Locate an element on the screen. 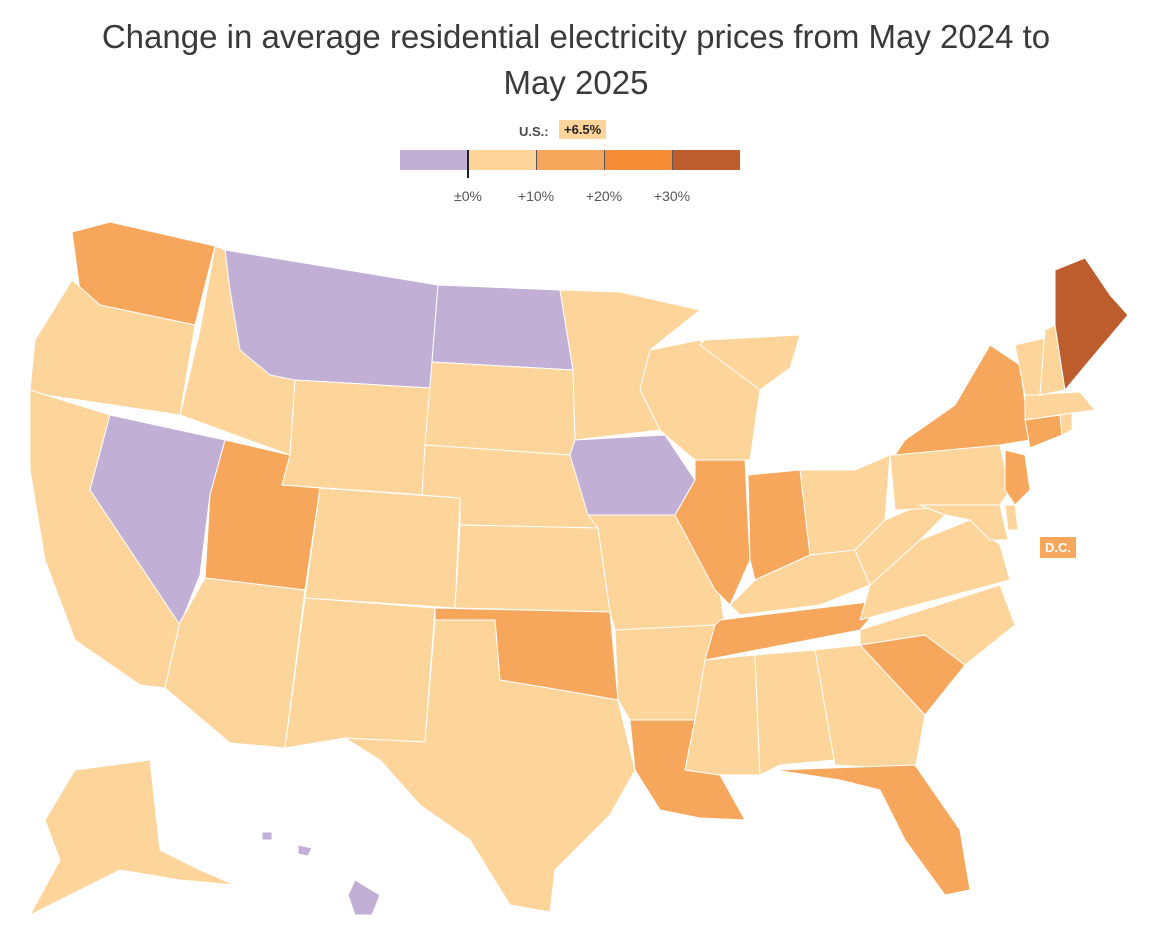  us-average-label: U.S.: is located at coordinates (534, 131).